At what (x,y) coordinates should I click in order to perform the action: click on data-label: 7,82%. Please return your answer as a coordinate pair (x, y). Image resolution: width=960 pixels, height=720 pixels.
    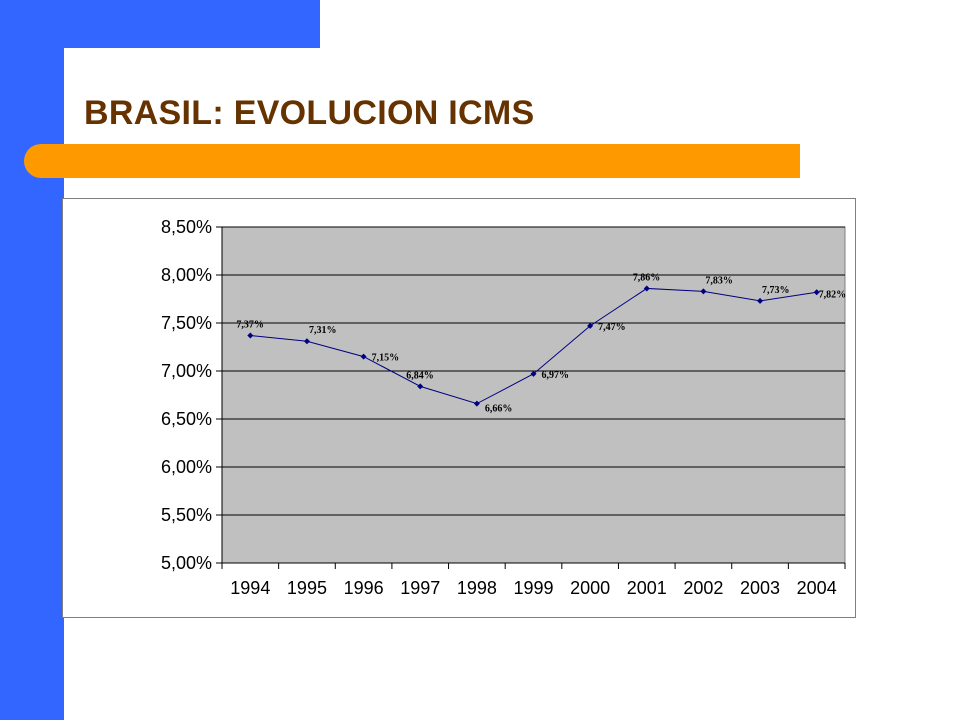
    Looking at the image, I should click on (833, 294).